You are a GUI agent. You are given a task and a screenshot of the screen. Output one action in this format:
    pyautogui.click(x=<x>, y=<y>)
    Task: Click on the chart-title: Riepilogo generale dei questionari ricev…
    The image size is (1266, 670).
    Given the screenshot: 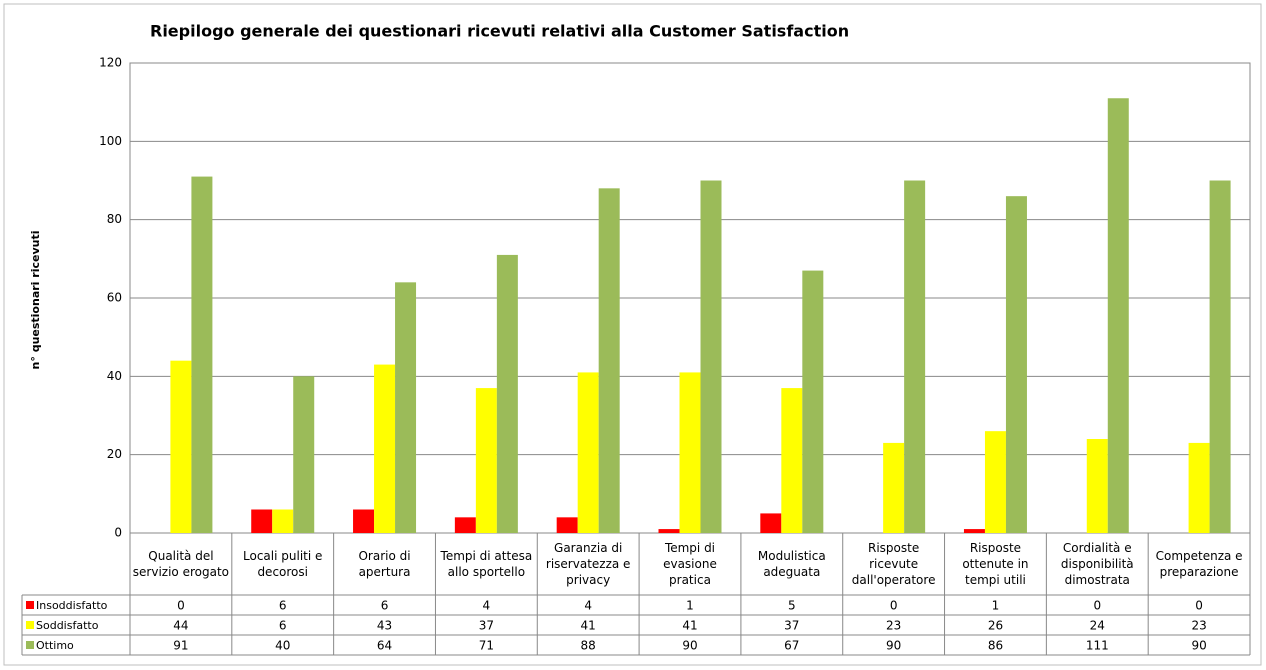 What is the action you would take?
    pyautogui.click(x=499, y=31)
    